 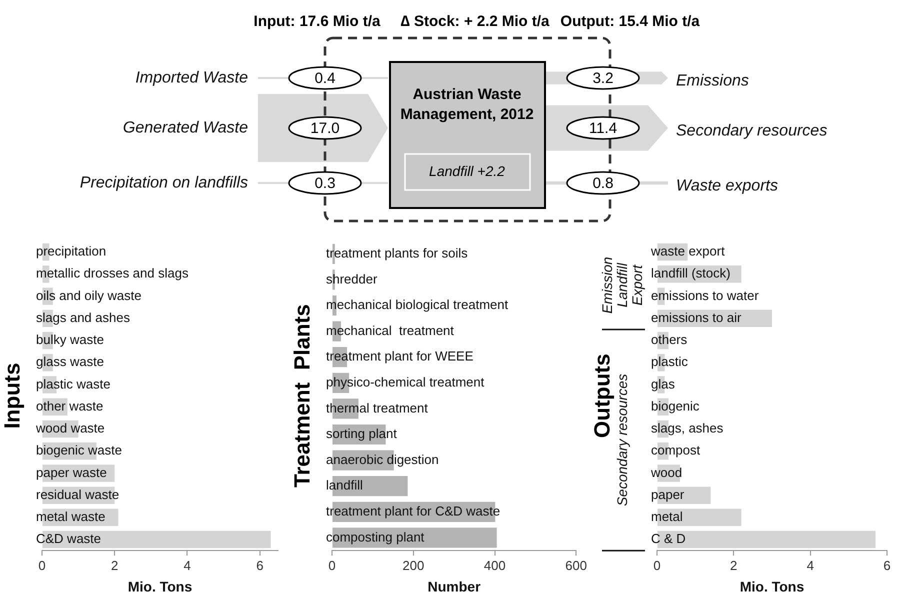 What do you see at coordinates (705, 295) in the screenshot?
I see `y-tick-label: emissions to water` at bounding box center [705, 295].